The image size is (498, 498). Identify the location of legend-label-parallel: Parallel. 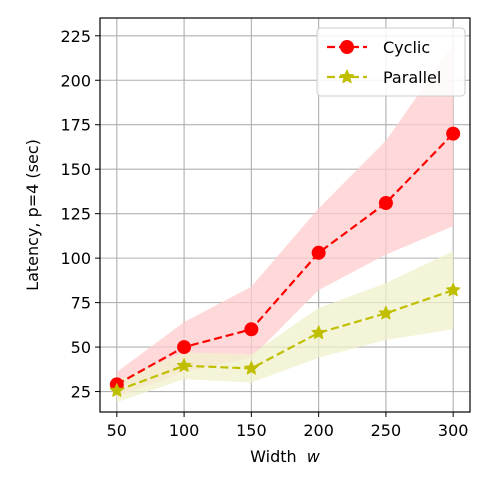
(412, 77).